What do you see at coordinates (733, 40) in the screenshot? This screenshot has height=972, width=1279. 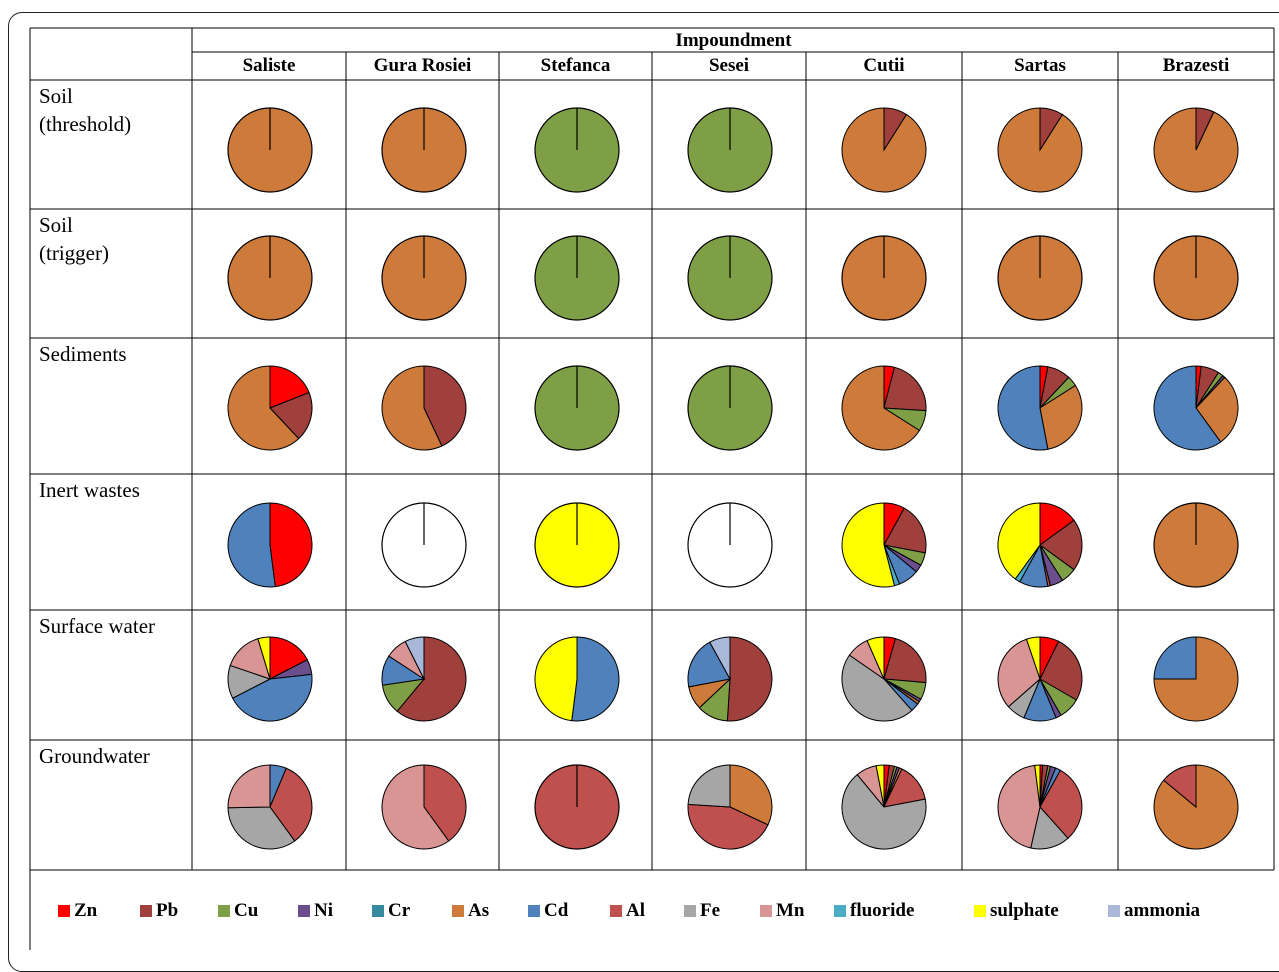 I see `impoundment-header: Impoundment` at bounding box center [733, 40].